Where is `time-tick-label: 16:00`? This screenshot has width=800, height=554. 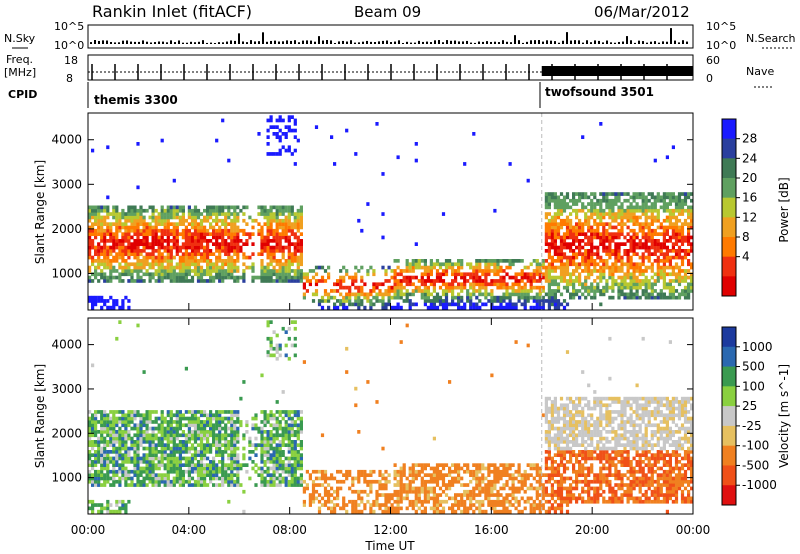
time-tick-label: 16:00 is located at coordinates (491, 530).